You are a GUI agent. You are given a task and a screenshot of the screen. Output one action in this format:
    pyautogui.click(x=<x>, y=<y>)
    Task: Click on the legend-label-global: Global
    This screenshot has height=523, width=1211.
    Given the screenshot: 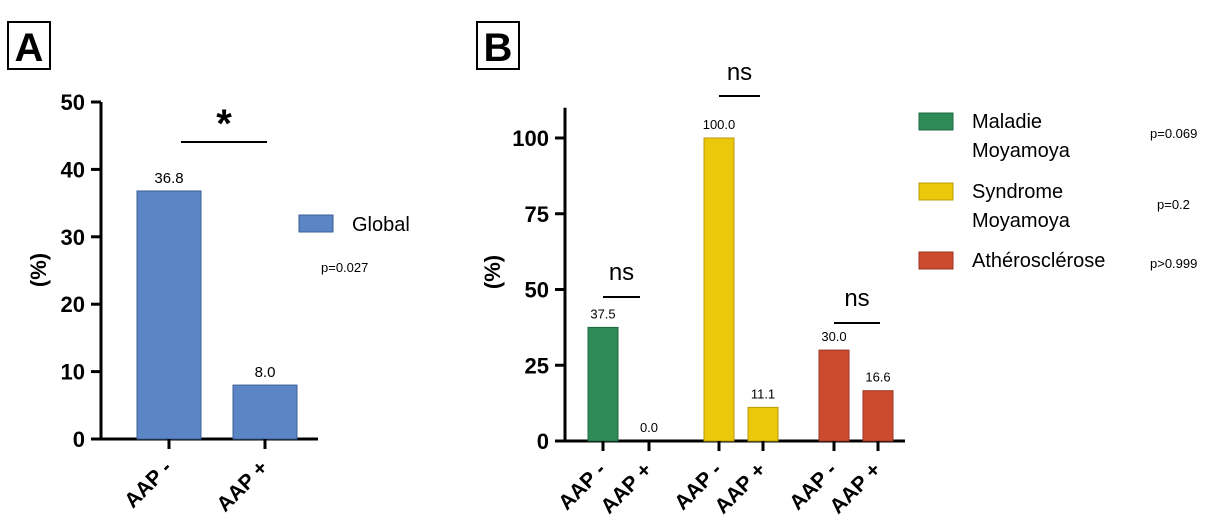 What is the action you would take?
    pyautogui.click(x=381, y=225)
    